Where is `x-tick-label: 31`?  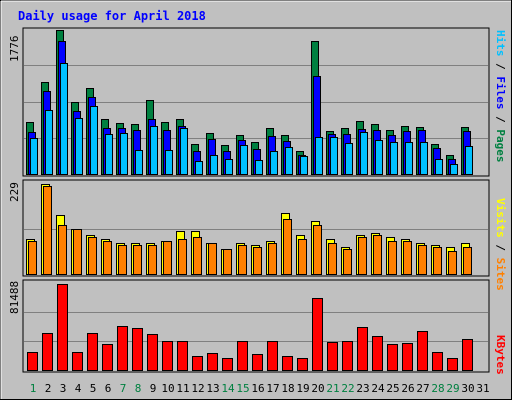 x-tick-label: 31 is located at coordinates (482, 388).